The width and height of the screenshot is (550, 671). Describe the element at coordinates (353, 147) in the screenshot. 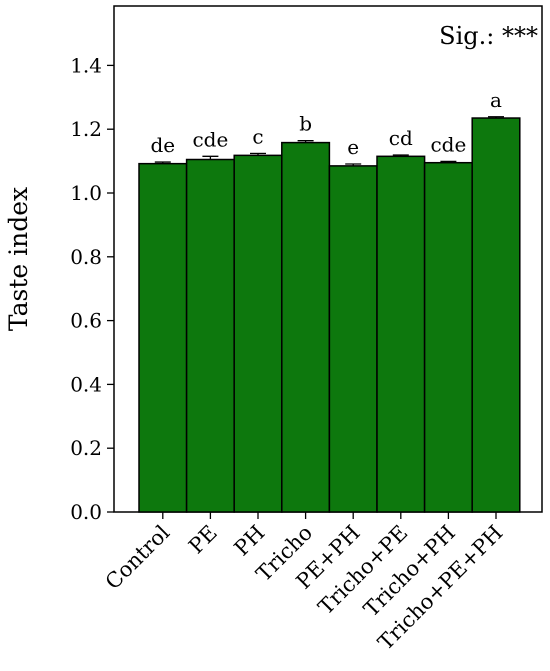

I see `significance-letter: e` at that location.